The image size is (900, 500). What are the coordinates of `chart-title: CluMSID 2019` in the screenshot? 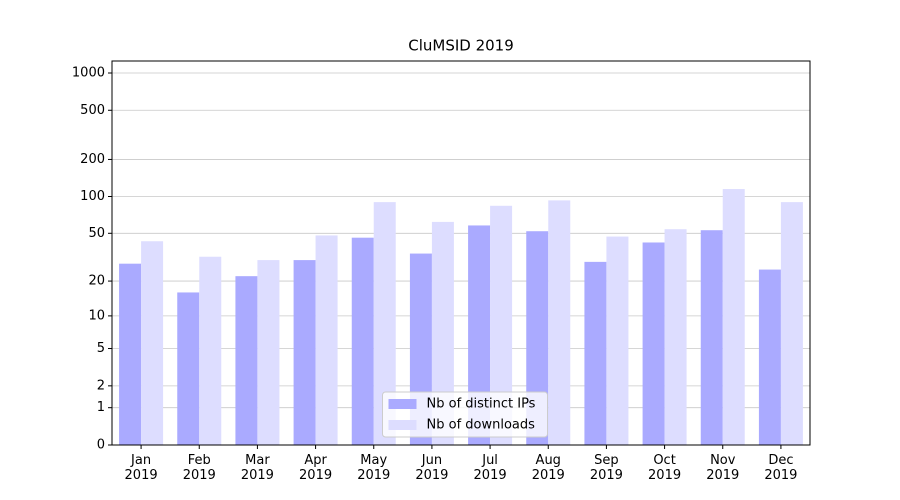 It's located at (461, 46).